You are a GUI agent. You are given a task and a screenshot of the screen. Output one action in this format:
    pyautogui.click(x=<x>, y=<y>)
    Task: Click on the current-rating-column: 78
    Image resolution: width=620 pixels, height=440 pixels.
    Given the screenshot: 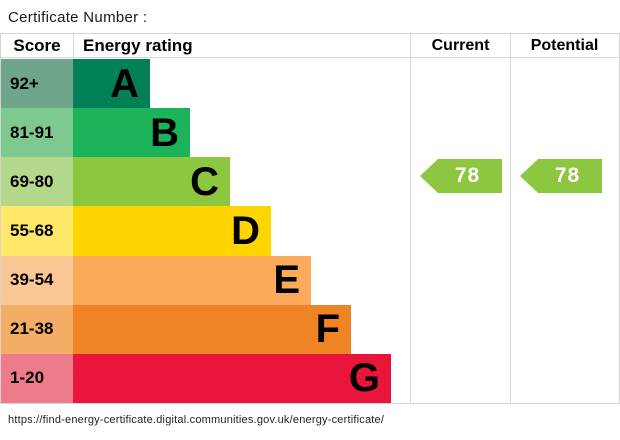 What is the action you would take?
    pyautogui.click(x=460, y=231)
    